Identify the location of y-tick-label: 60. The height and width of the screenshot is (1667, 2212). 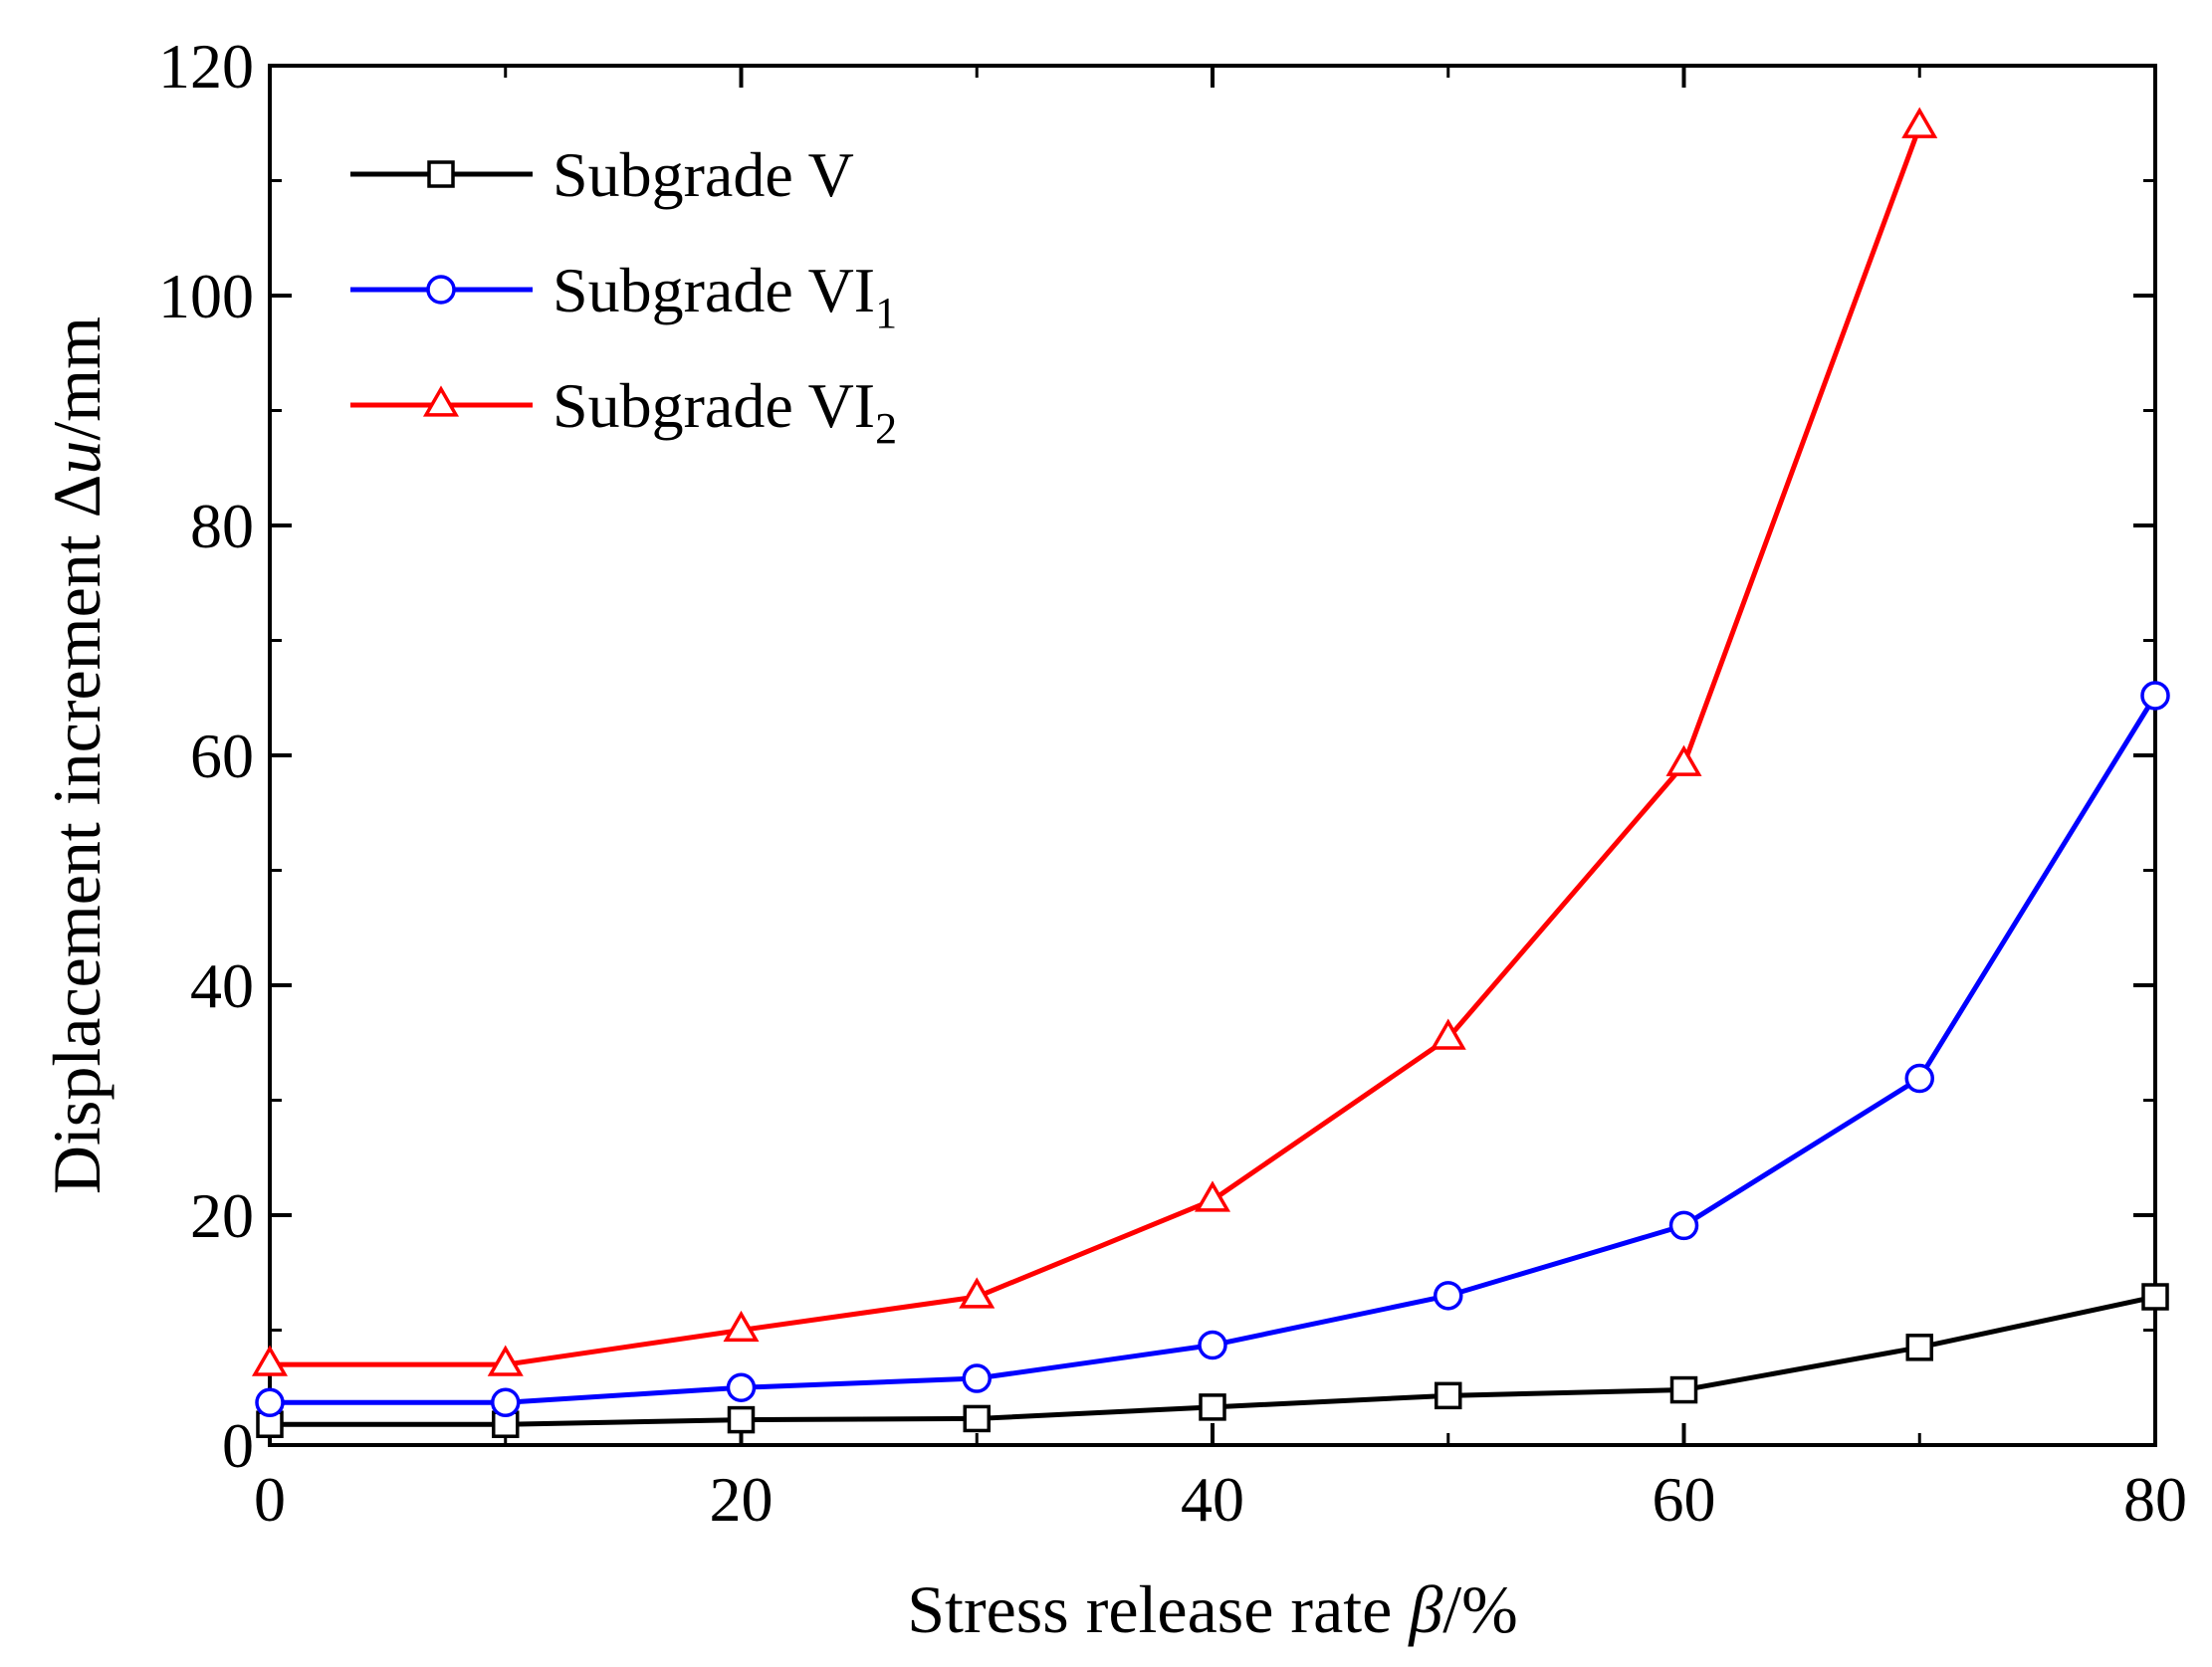
(222, 756).